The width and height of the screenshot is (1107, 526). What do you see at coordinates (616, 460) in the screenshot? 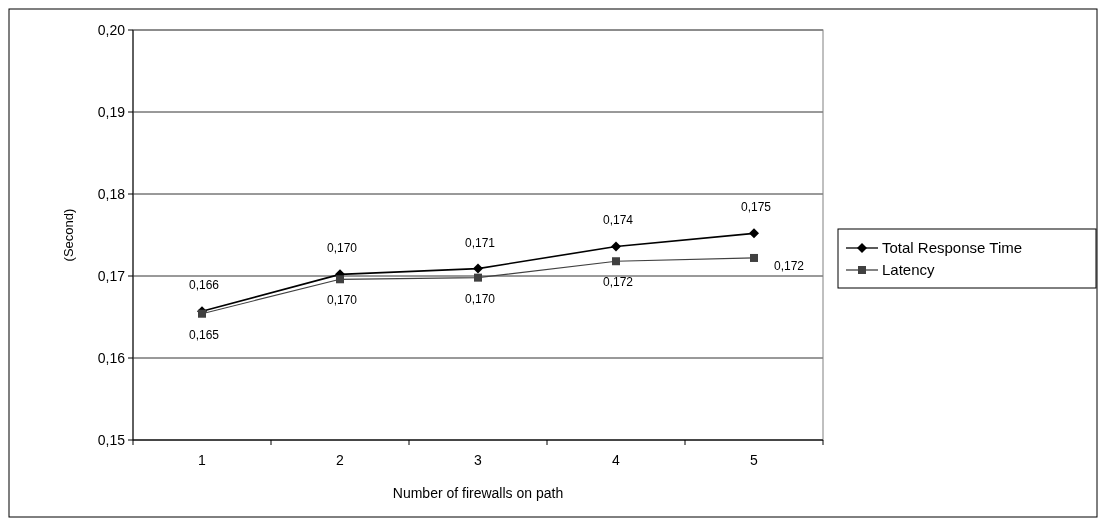
I see `x-tick-label: 4` at bounding box center [616, 460].